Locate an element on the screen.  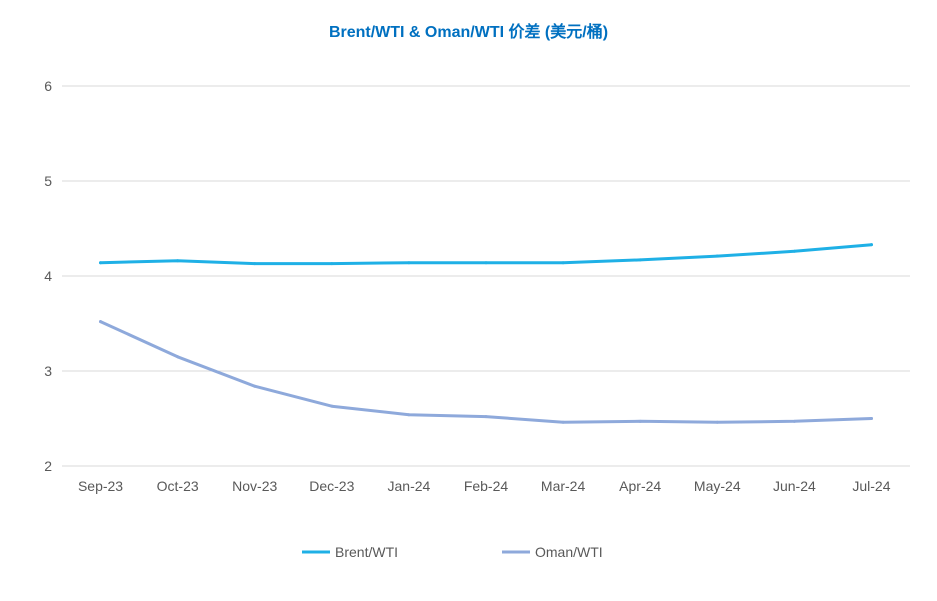
y-axis: 2 3 4 5 6 is located at coordinates (48, 276).